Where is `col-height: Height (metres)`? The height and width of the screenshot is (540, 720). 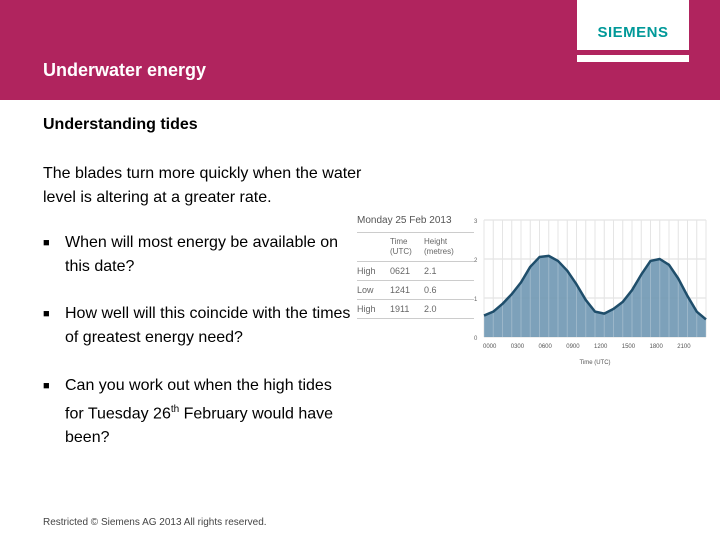 col-height: Height (metres) is located at coordinates (439, 246).